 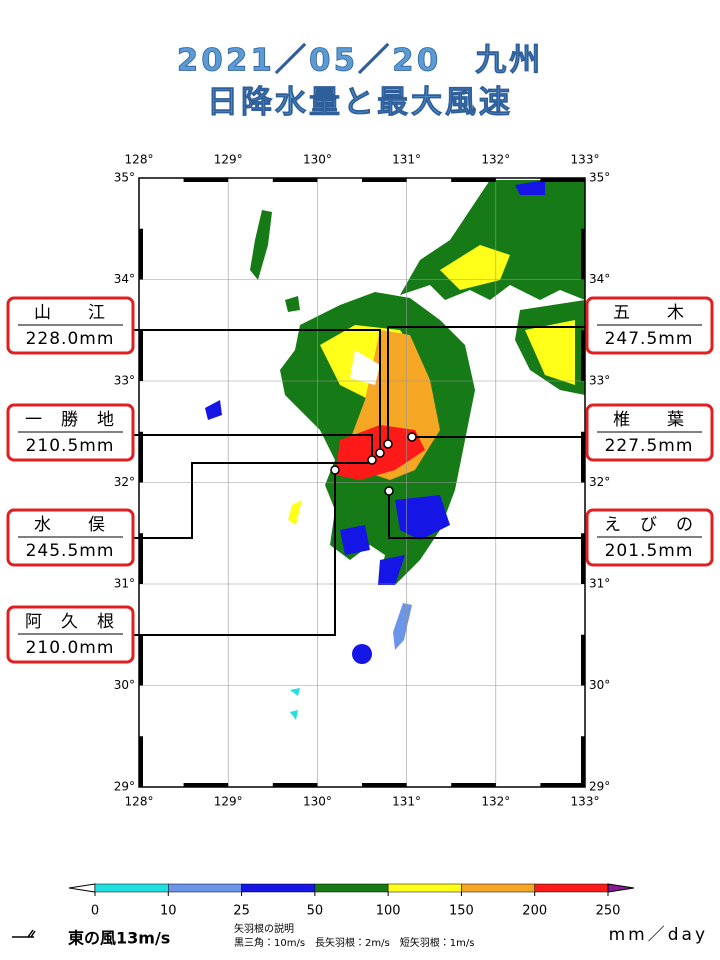 What do you see at coordinates (168, 911) in the screenshot?
I see `colorbar-tick-label: 10` at bounding box center [168, 911].